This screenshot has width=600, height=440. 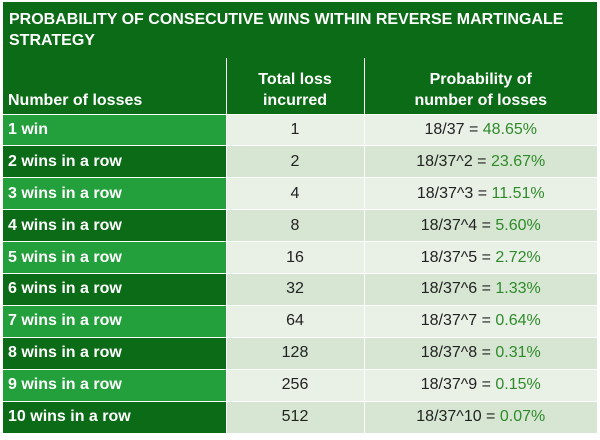 What do you see at coordinates (480, 129) in the screenshot?
I see `row-probability: 18/37 = 48.65%` at bounding box center [480, 129].